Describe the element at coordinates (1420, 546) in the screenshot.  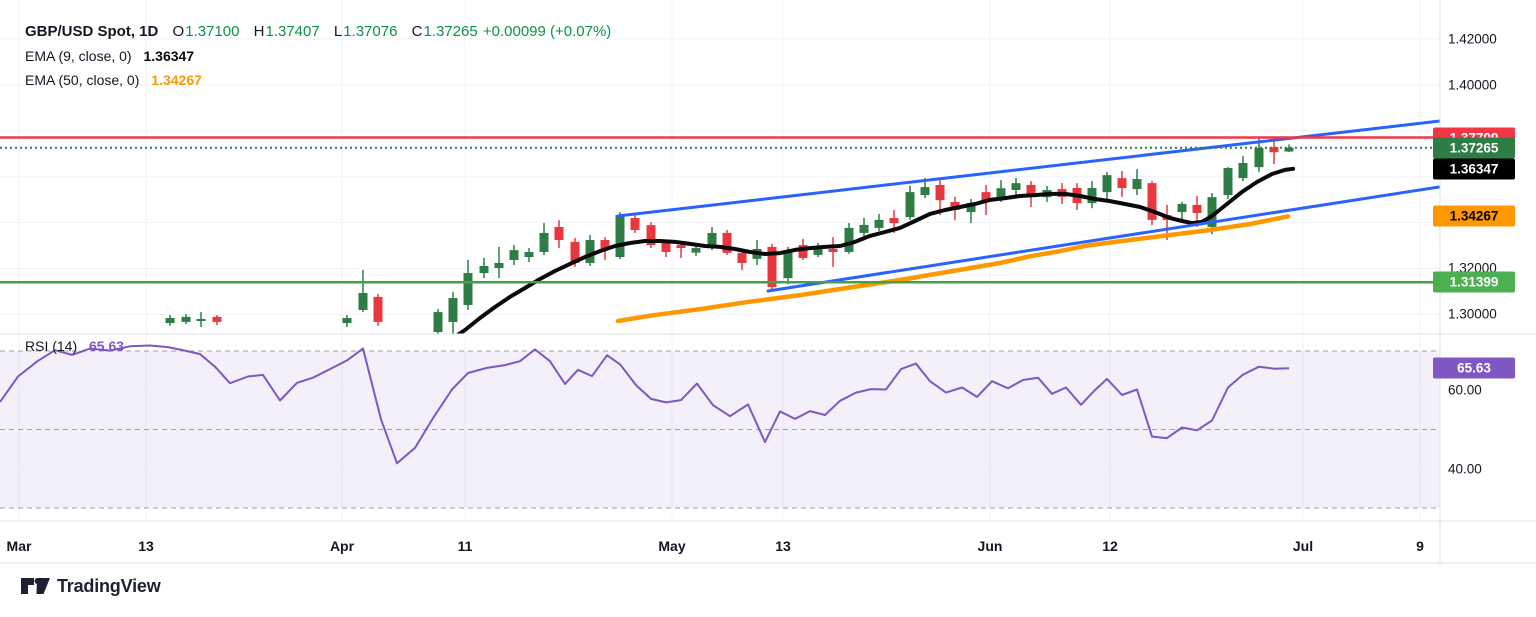
I see `time-axis-label: 9` at that location.